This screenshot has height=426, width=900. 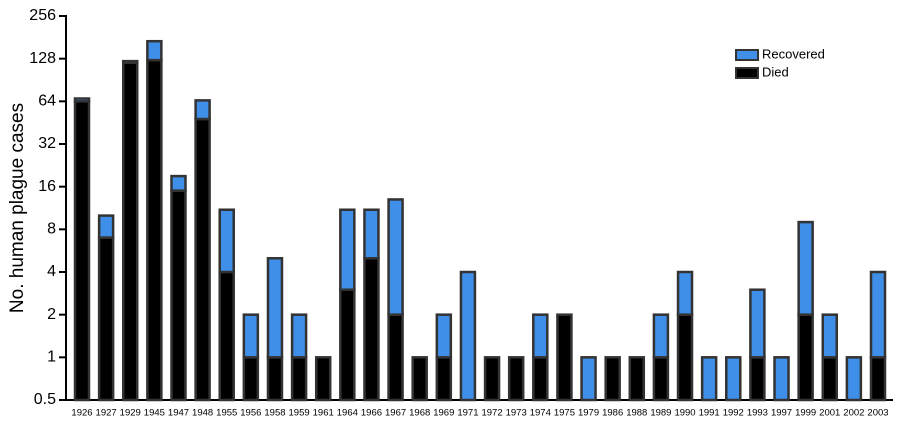 What do you see at coordinates (42, 58) in the screenshot?
I see `y-tick-label: 128` at bounding box center [42, 58].